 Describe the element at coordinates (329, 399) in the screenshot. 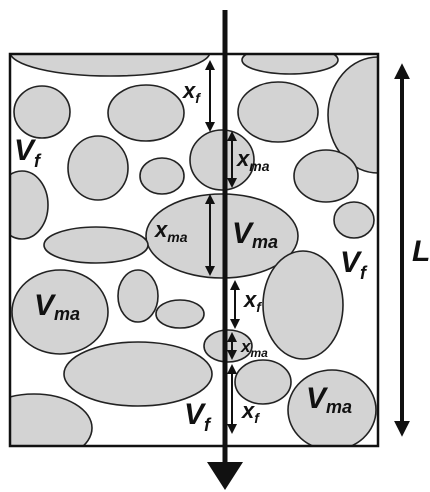

I see `vma-bottom-label: Vma` at that location.